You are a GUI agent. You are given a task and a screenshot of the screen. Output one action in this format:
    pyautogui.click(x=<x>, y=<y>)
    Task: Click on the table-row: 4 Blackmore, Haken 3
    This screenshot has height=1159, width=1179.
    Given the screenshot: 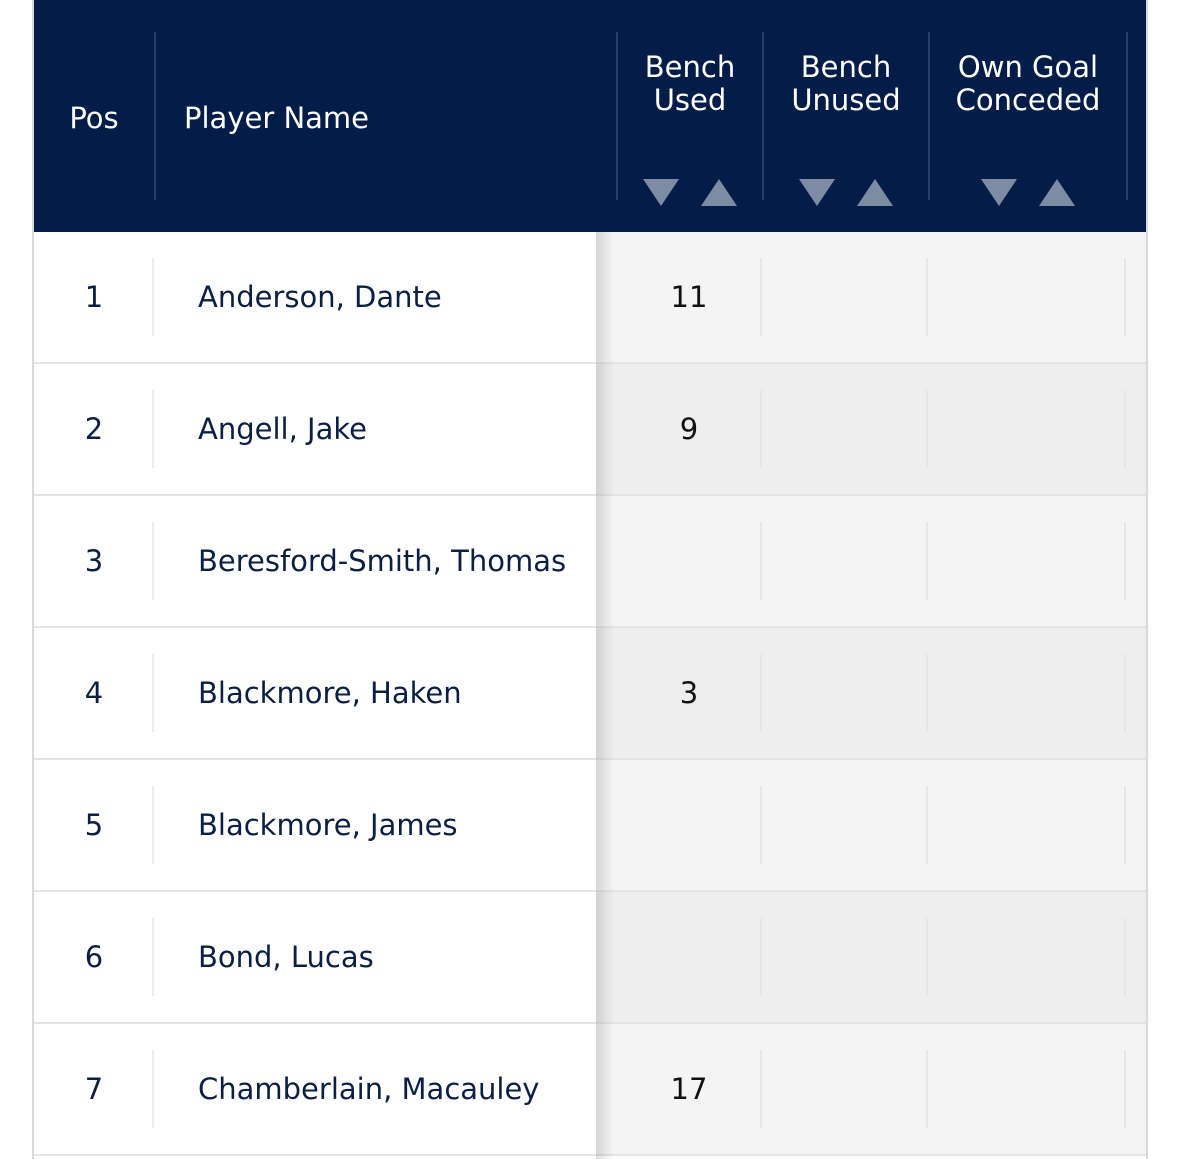 What is the action you would take?
    pyautogui.click(x=590, y=694)
    